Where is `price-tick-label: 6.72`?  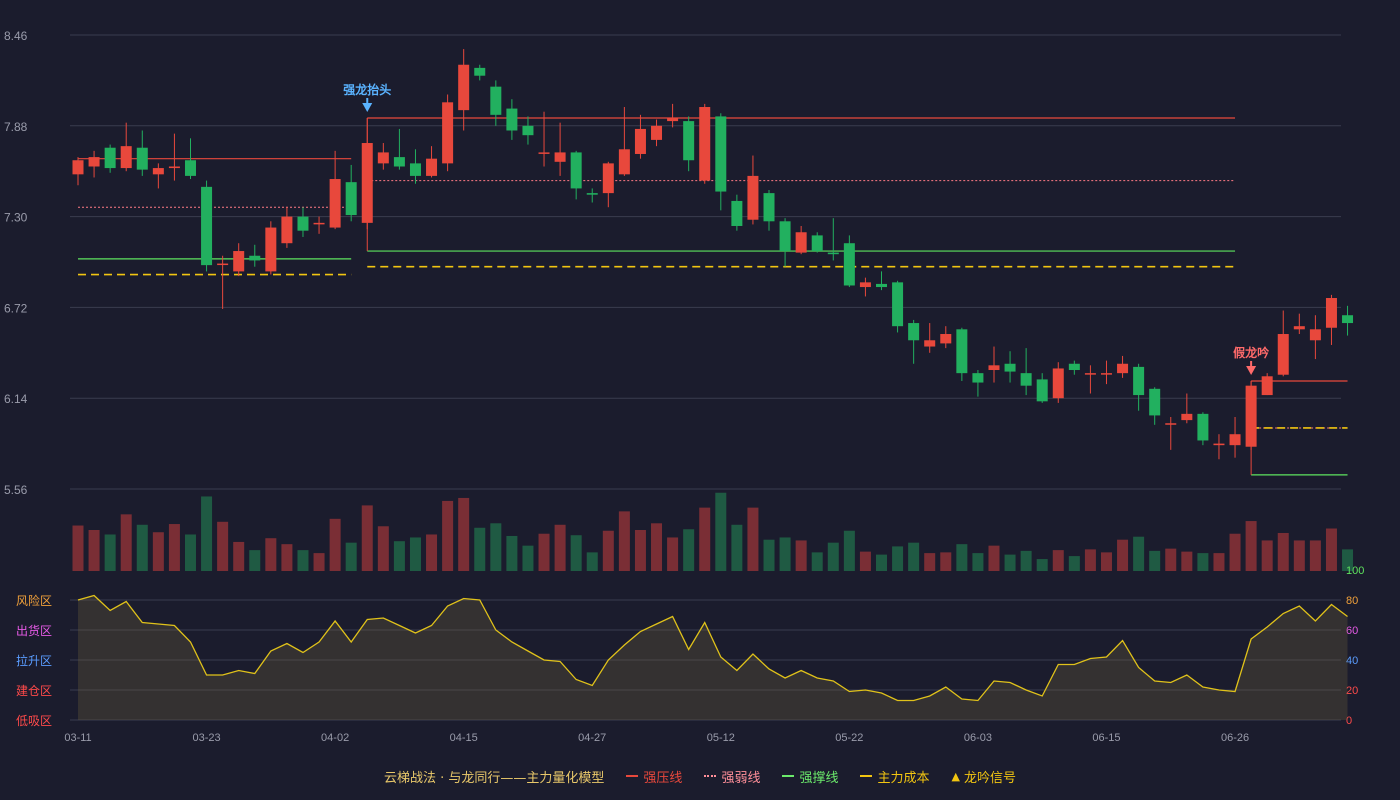
price-tick-label: 6.72 is located at coordinates (16, 308).